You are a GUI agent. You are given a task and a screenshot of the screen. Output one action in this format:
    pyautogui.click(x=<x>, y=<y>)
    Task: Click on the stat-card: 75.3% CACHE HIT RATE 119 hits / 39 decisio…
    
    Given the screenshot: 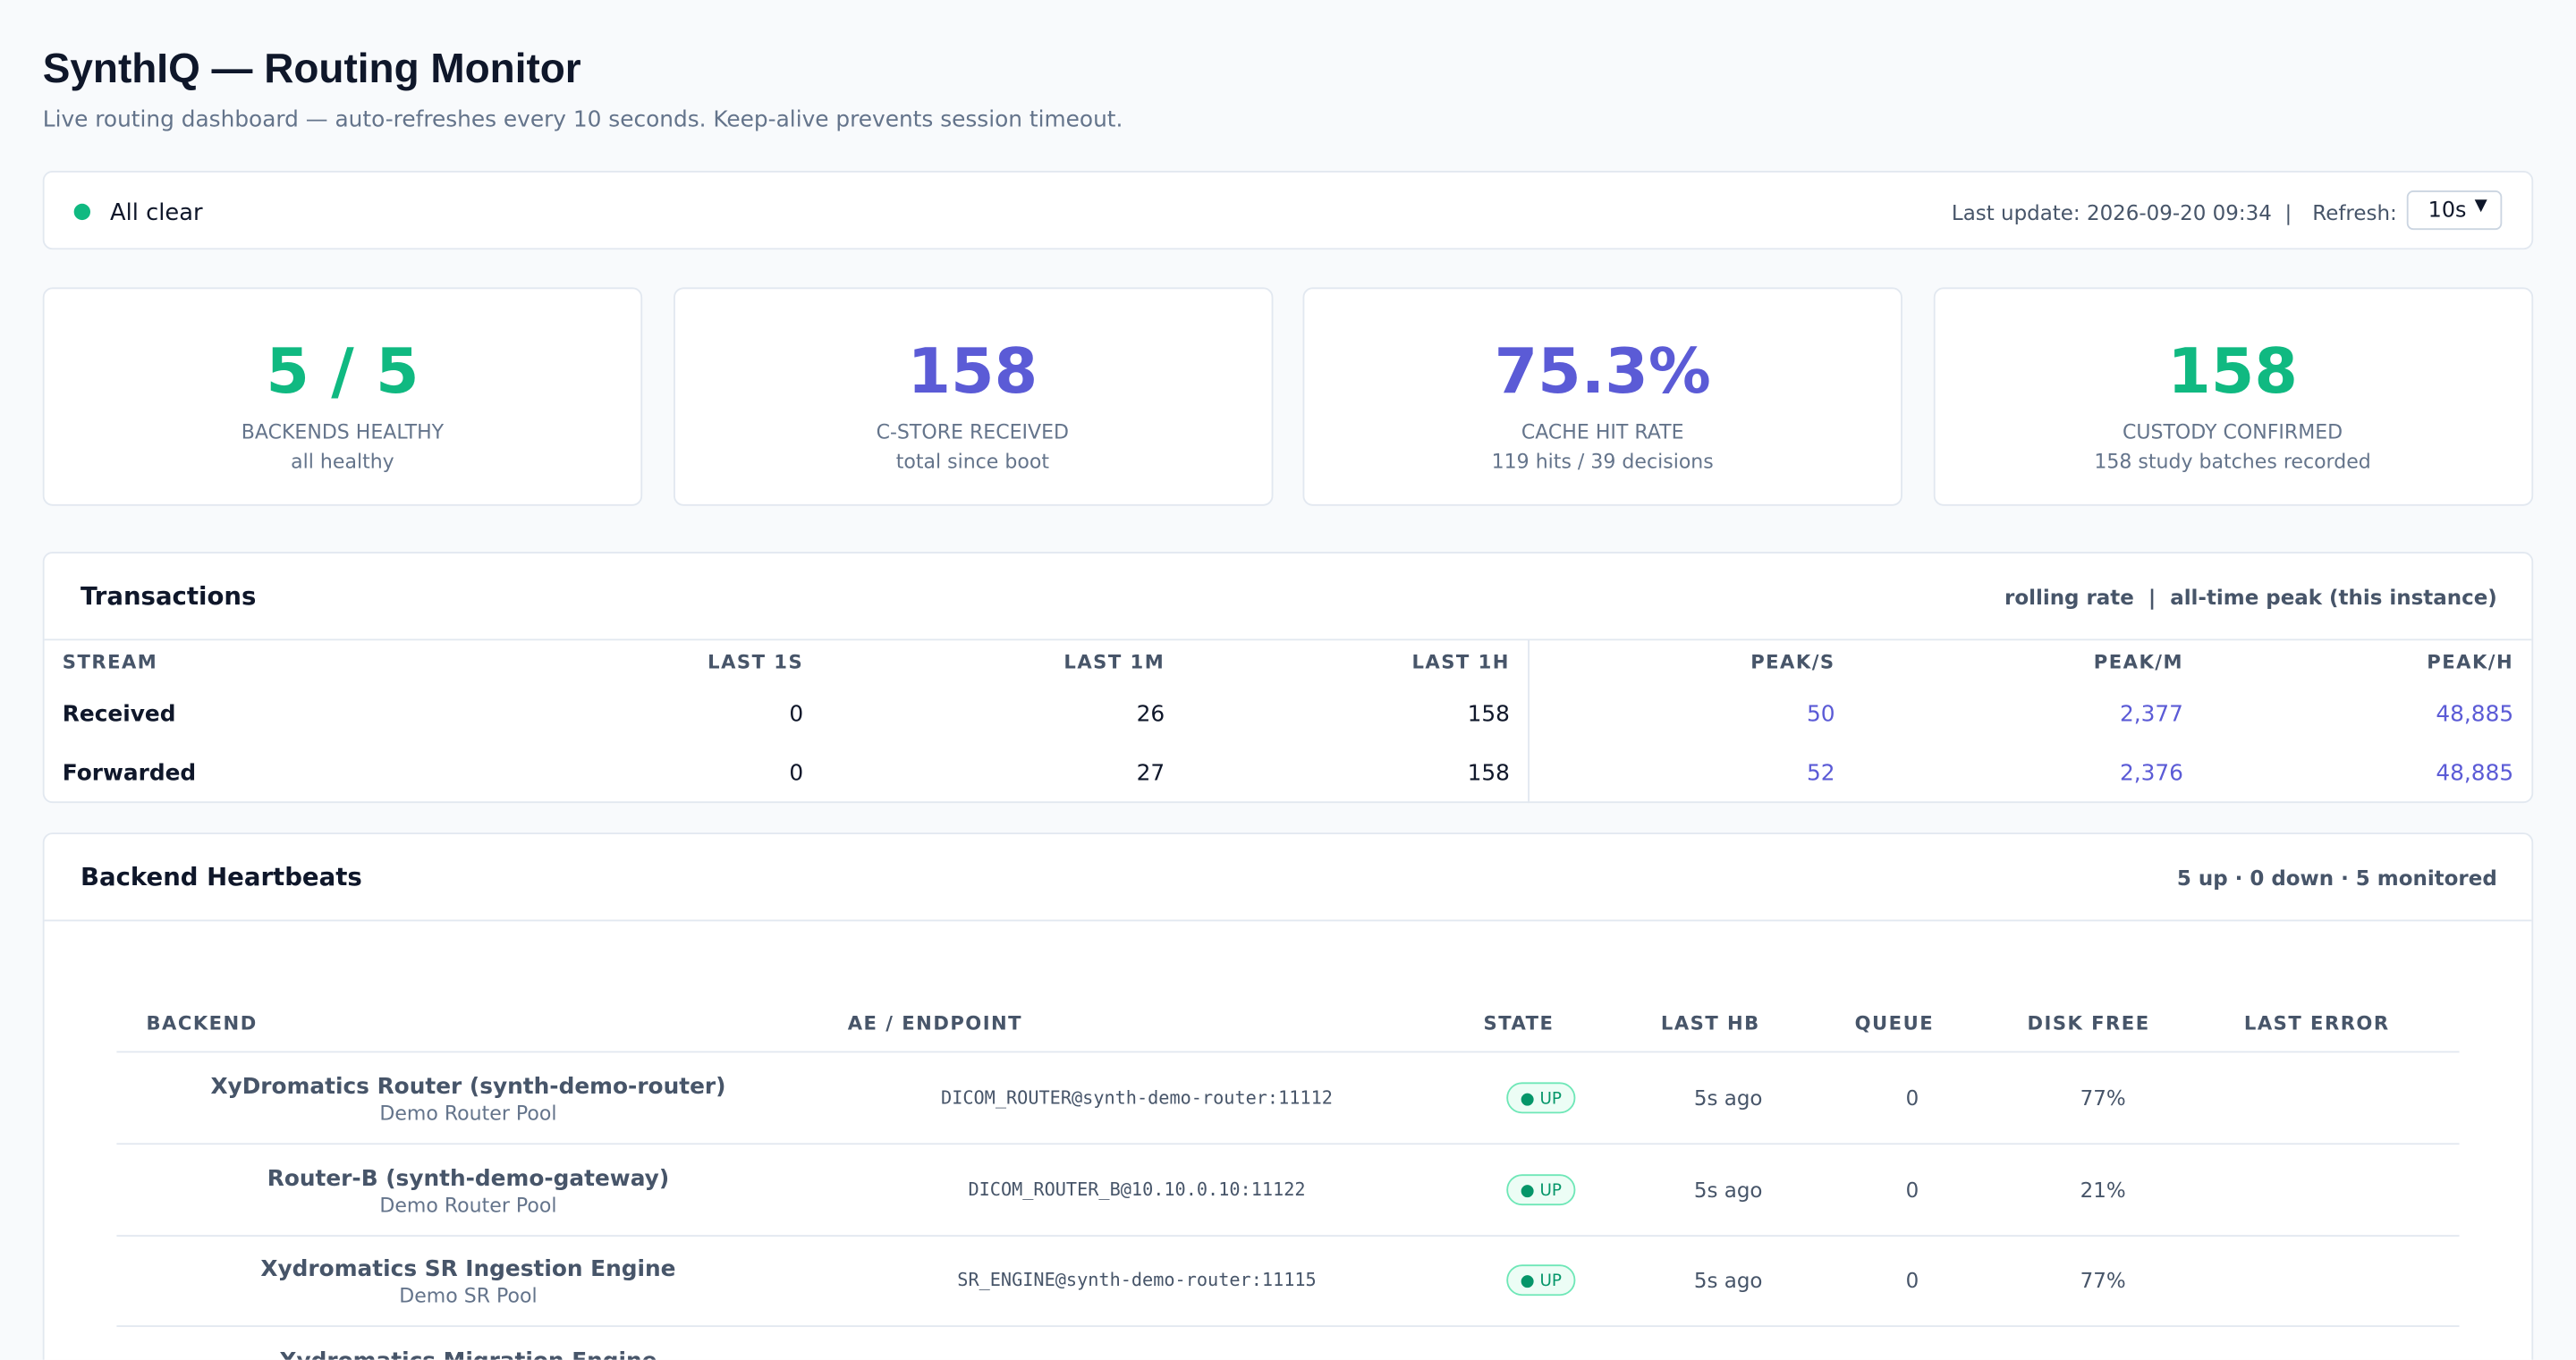 What is the action you would take?
    pyautogui.click(x=1602, y=397)
    